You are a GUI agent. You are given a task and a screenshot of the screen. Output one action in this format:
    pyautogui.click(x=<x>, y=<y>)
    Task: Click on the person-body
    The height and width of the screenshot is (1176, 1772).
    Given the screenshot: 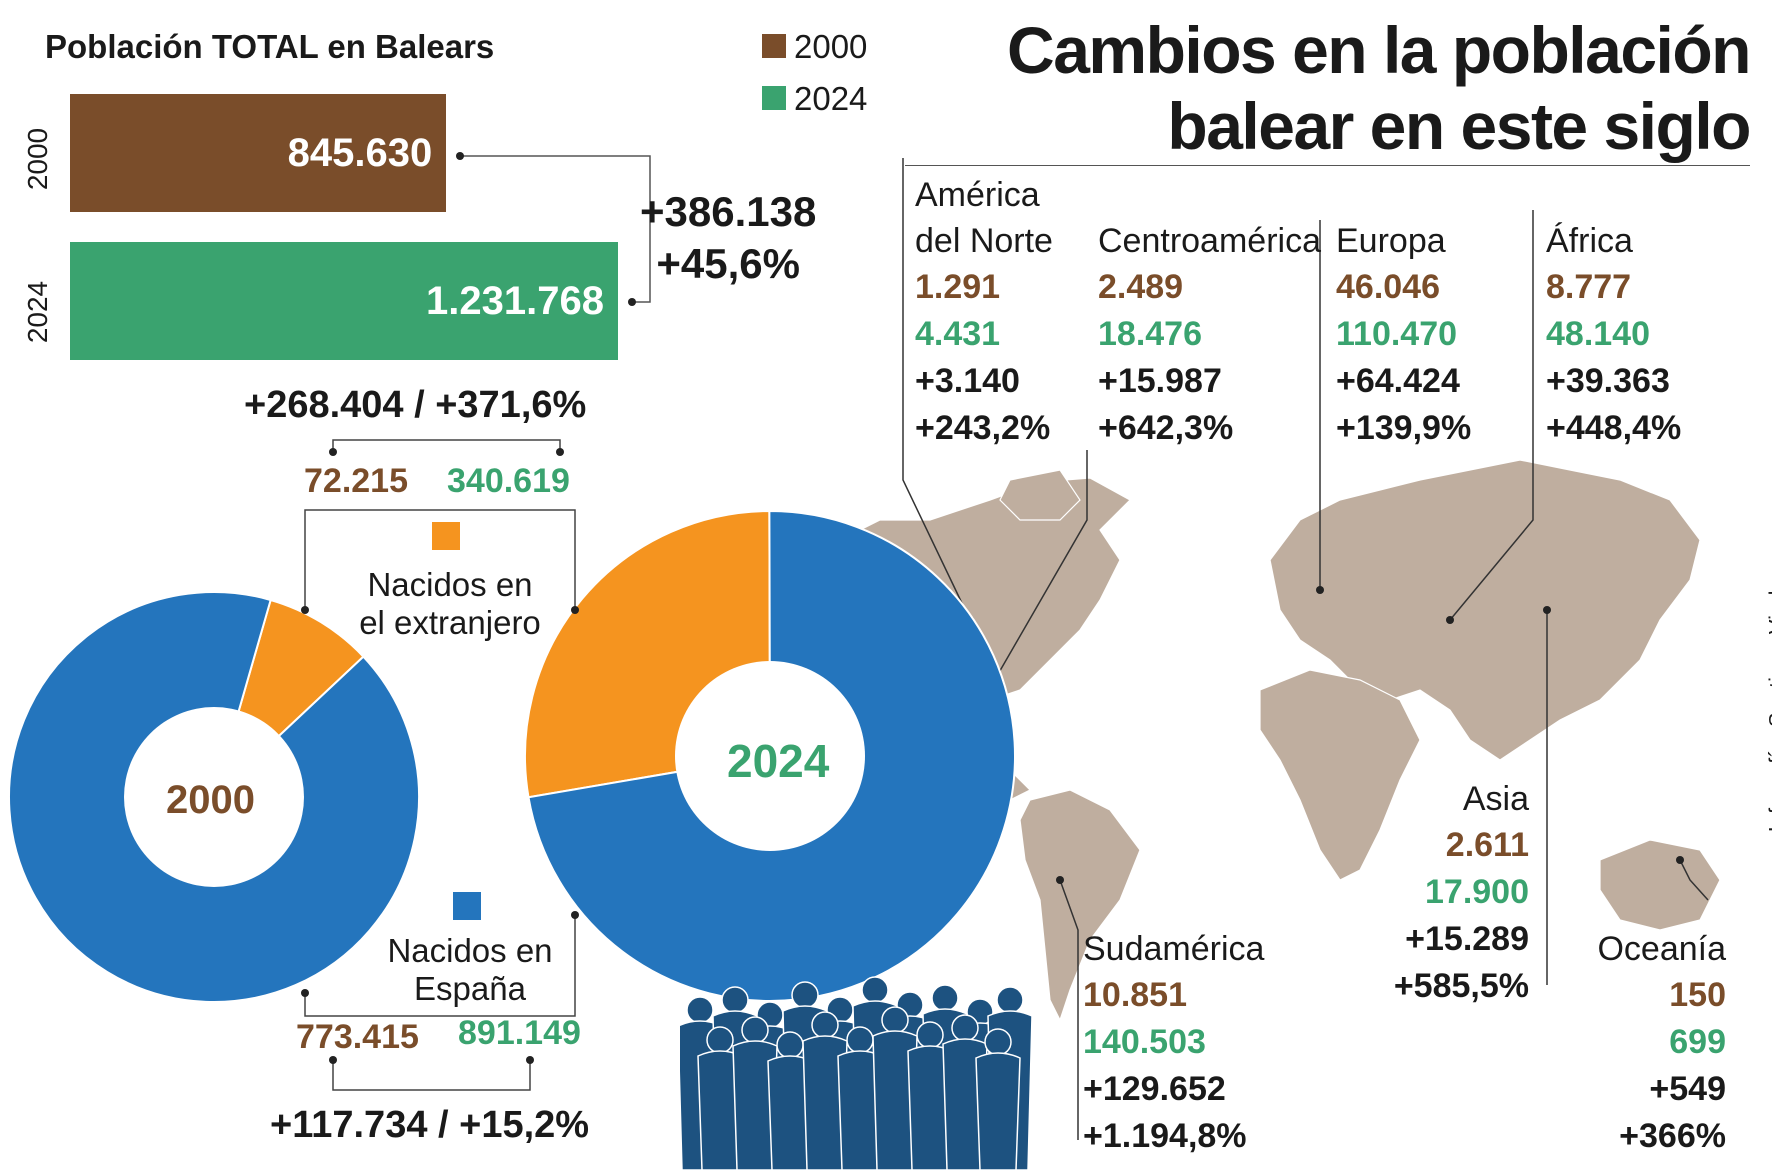 What is the action you would take?
    pyautogui.click(x=998, y=1111)
    